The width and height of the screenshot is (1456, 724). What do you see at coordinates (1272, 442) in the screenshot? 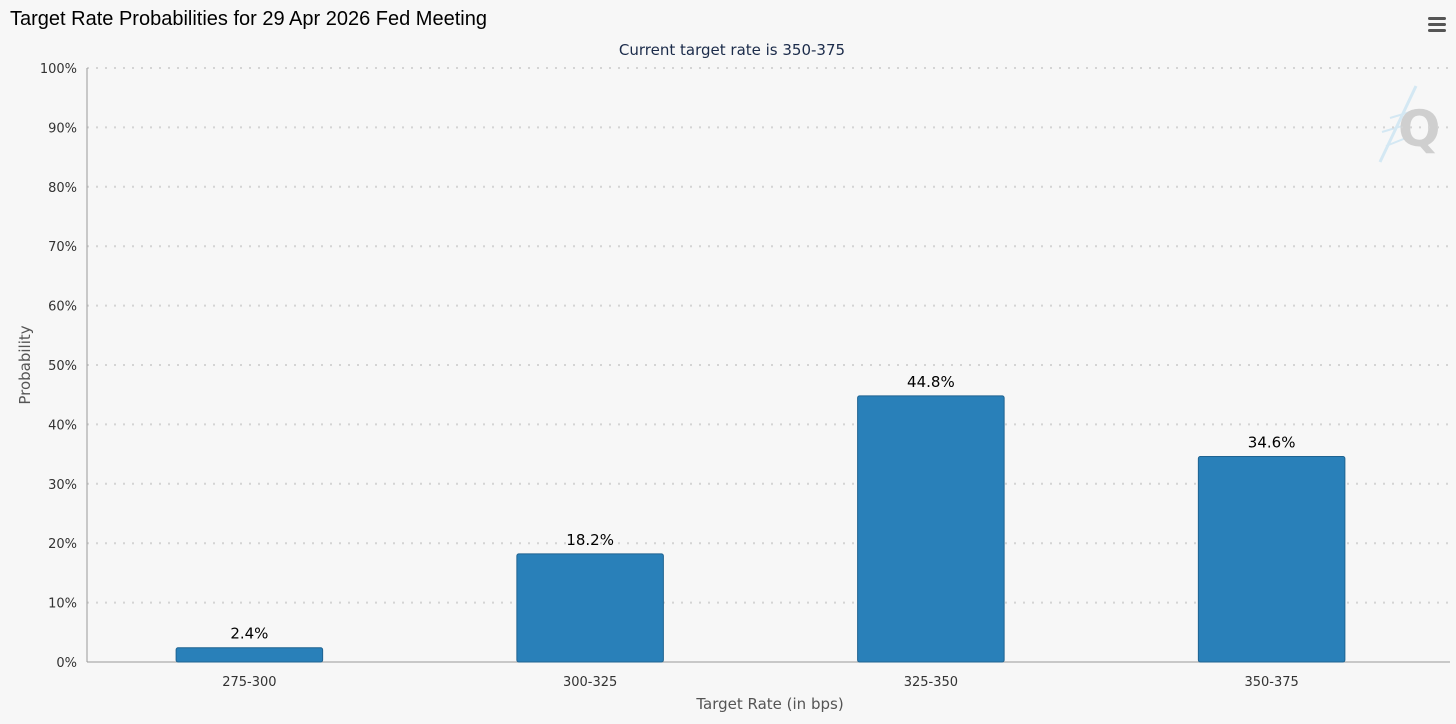
I see `data-label: 34.6%` at bounding box center [1272, 442].